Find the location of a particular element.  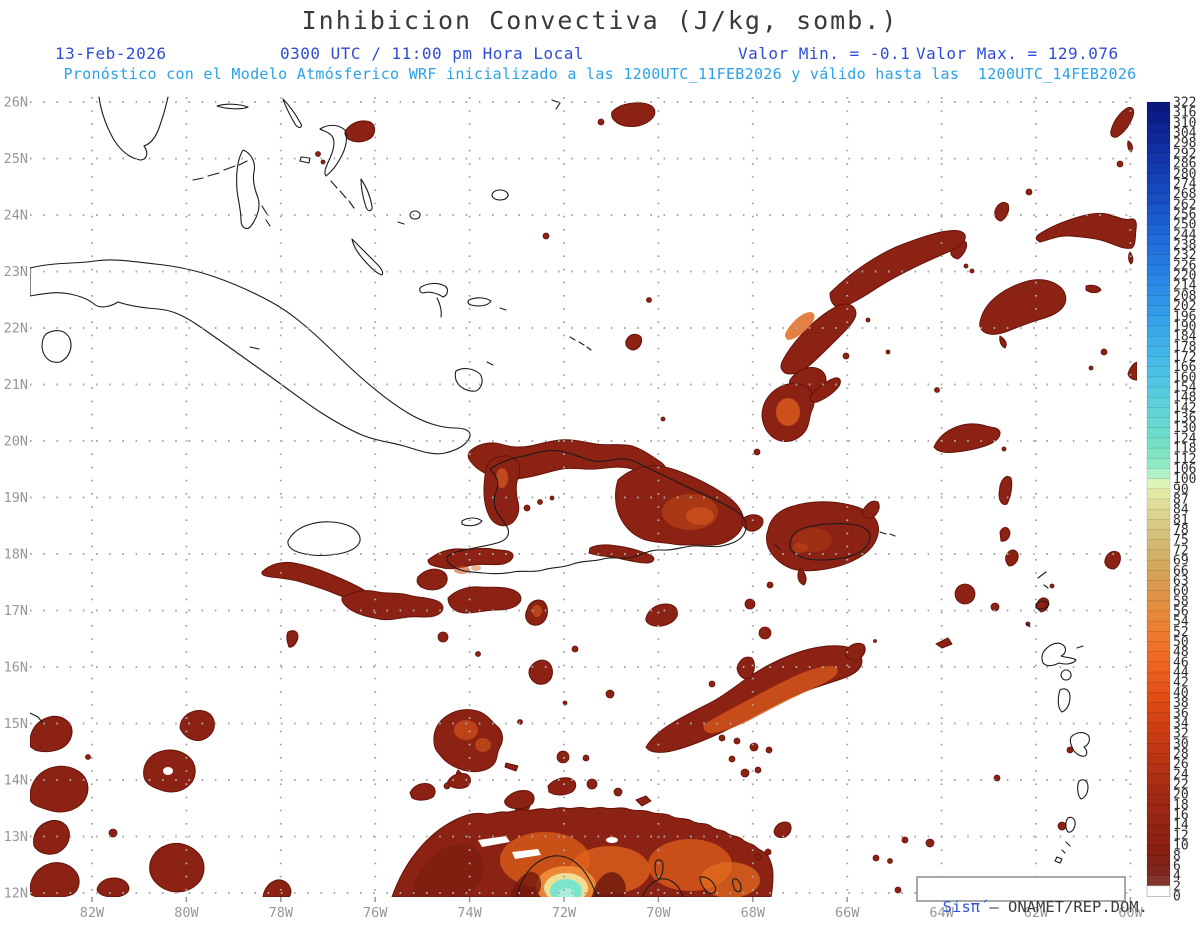

lat-tick-label: 25N is located at coordinates (16, 159).